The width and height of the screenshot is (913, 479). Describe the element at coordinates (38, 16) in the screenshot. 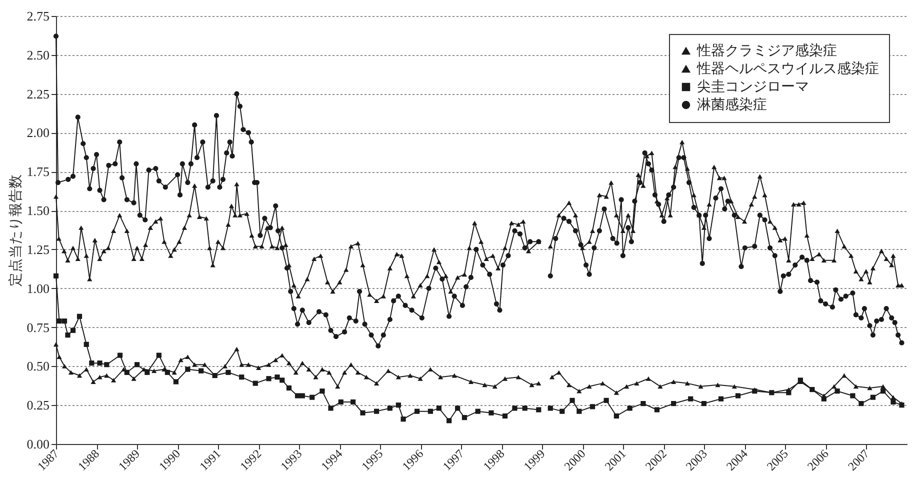

I see `y-tick-label: 2.75` at that location.